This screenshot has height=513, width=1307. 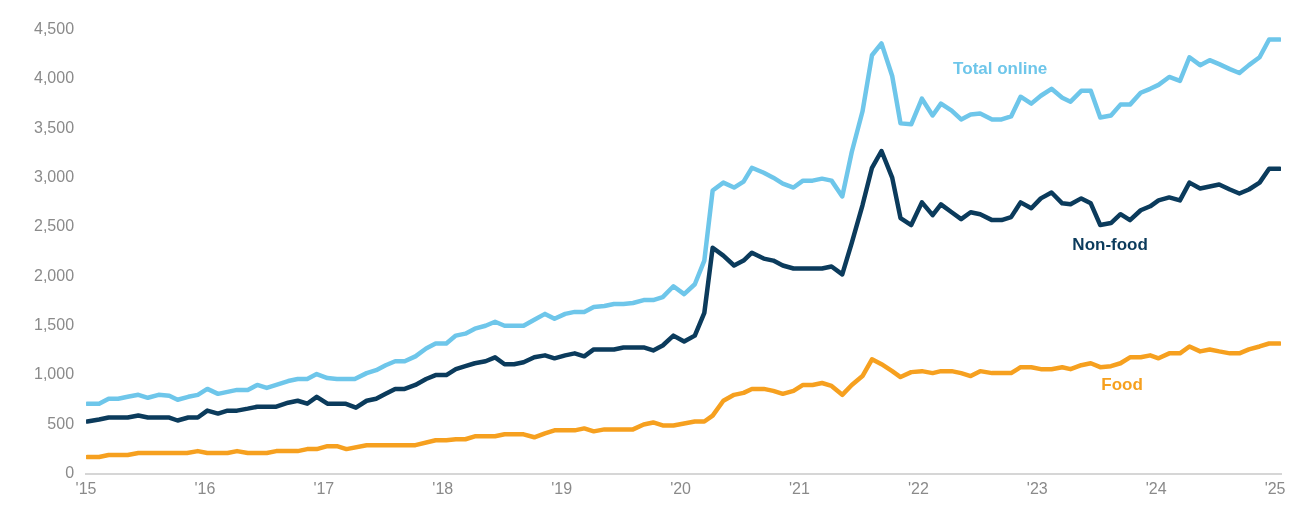 What do you see at coordinates (1156, 488) in the screenshot?
I see `x-tick-label: '24` at bounding box center [1156, 488].